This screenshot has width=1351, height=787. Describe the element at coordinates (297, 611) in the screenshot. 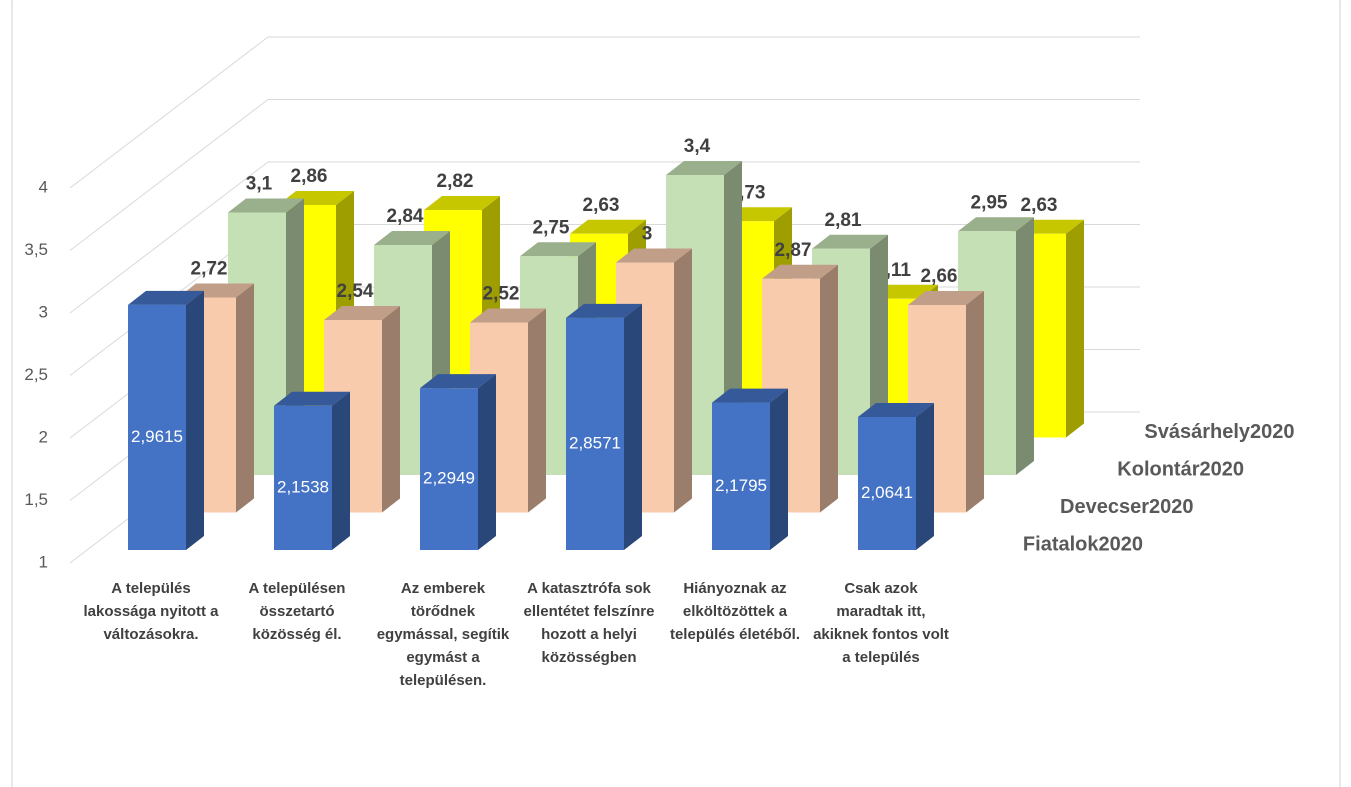

I see `x-tick-label: A településen összetartó közösség él.` at that location.